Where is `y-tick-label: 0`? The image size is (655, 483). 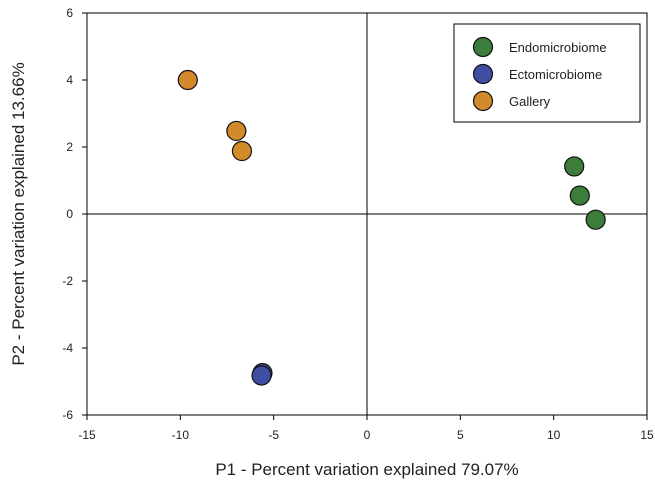 y-tick-label: 0 is located at coordinates (69, 214).